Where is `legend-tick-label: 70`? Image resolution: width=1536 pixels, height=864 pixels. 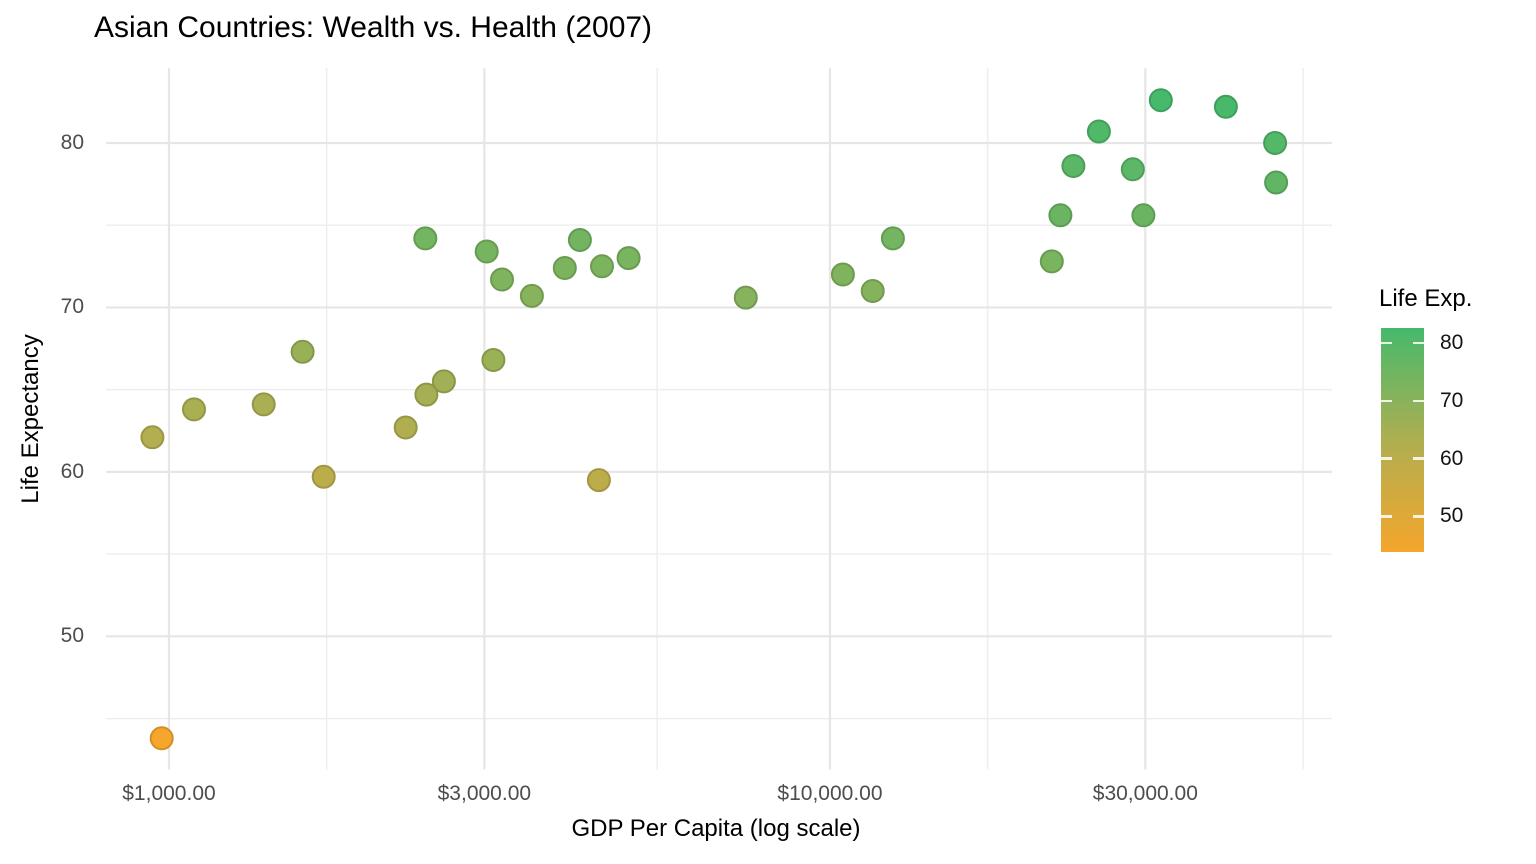
legend-tick-label: 70 is located at coordinates (1452, 400).